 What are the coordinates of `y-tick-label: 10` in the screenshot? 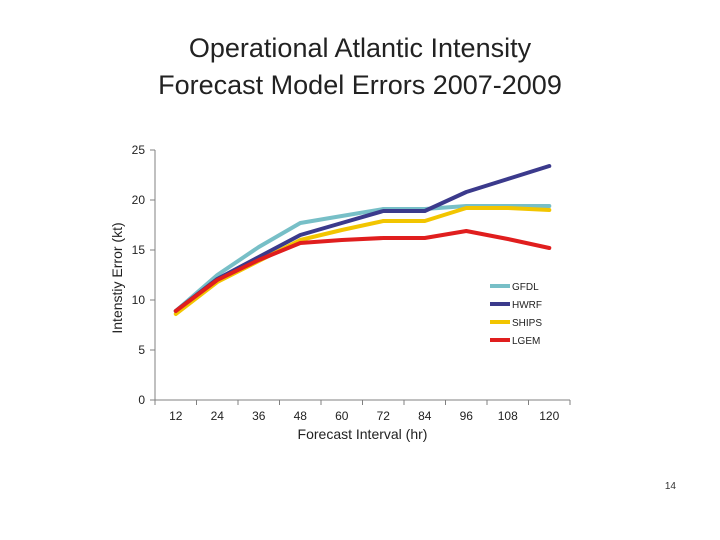 It's located at (139, 300).